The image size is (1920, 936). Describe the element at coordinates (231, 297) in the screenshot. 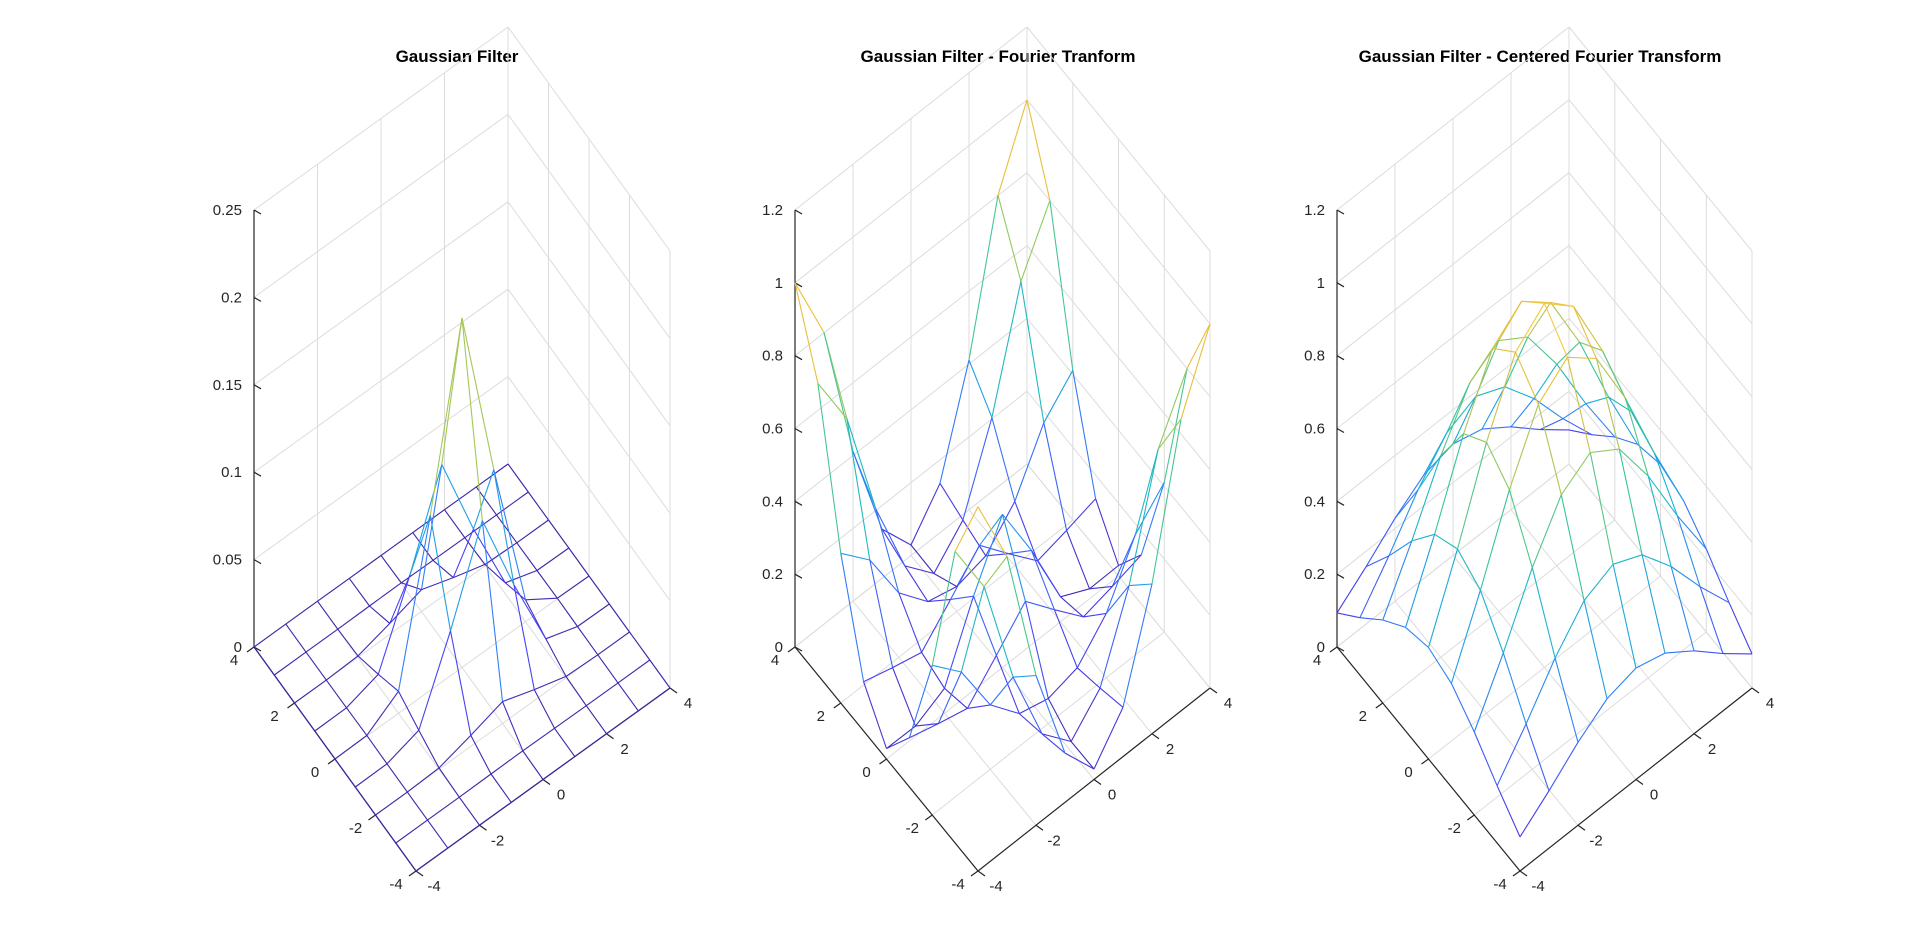

I see `z-tick-label: 0.2` at that location.